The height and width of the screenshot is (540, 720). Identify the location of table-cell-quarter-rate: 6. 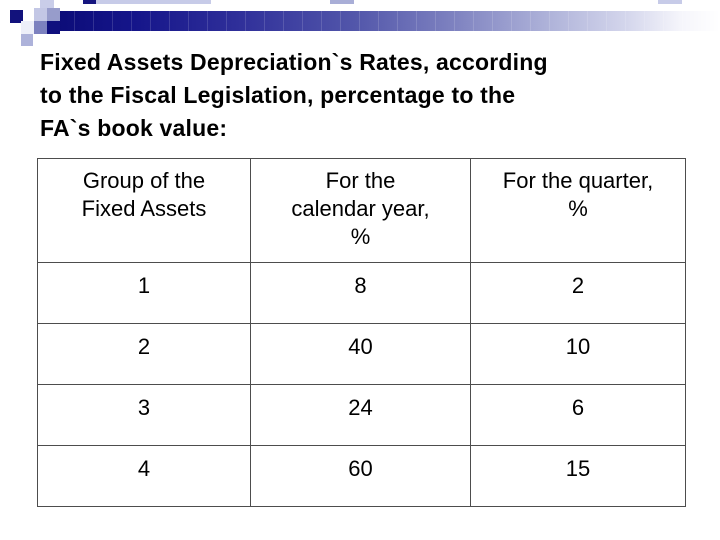
(578, 415).